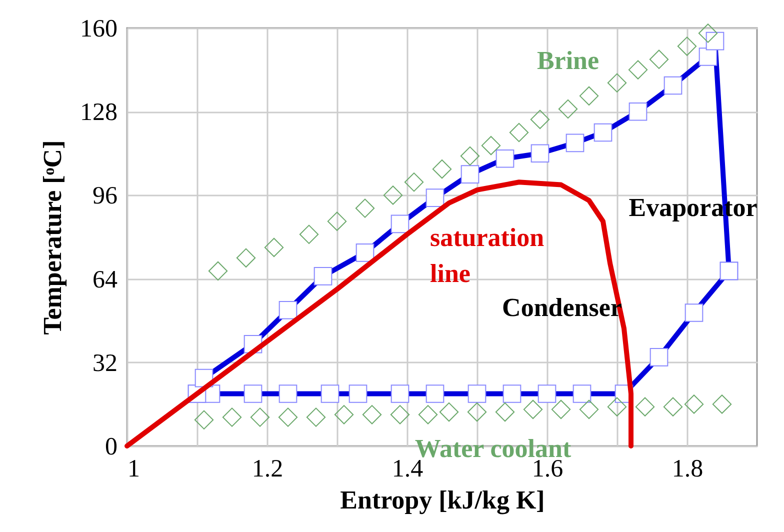 The image size is (784, 532). I want to click on x-tick-label: 1.8, so click(688, 469).